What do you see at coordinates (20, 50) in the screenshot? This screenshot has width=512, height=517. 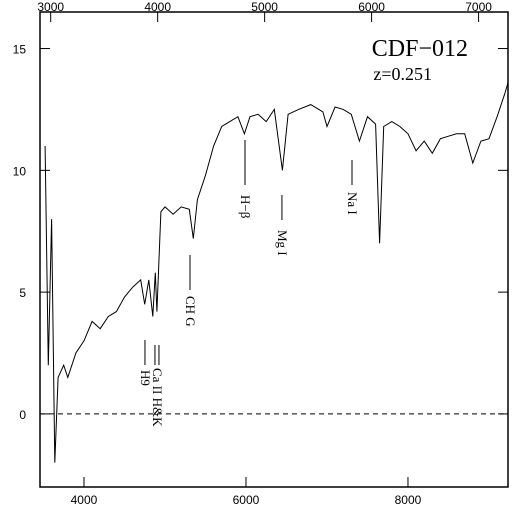 I see `y-tick-label: 15` at bounding box center [20, 50].